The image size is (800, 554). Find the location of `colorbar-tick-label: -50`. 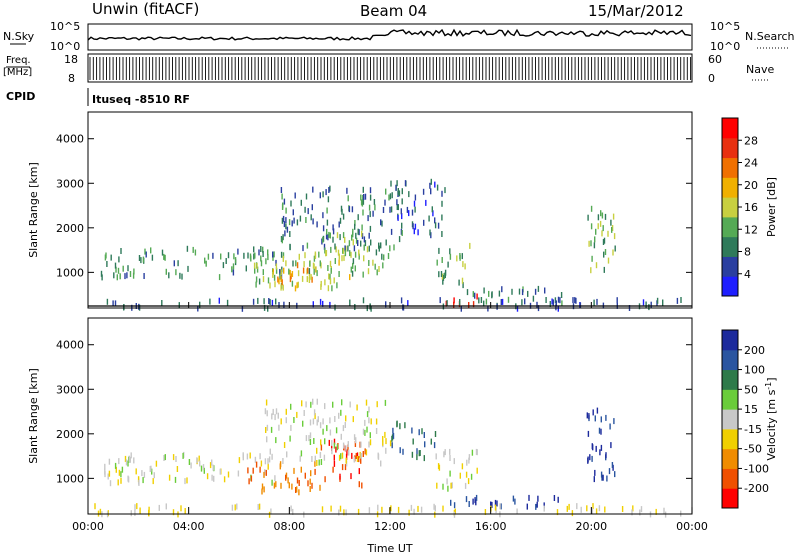

colorbar-tick-label: -50 is located at coordinates (753, 449).